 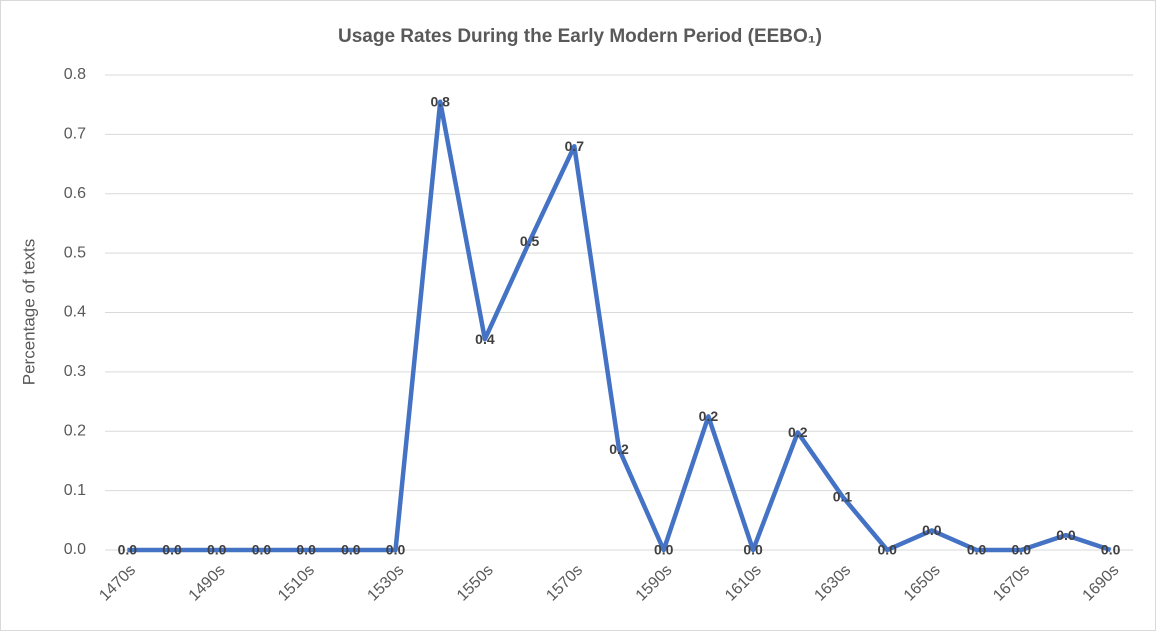 I want to click on y-tick-label: 0.3, so click(x=75, y=371).